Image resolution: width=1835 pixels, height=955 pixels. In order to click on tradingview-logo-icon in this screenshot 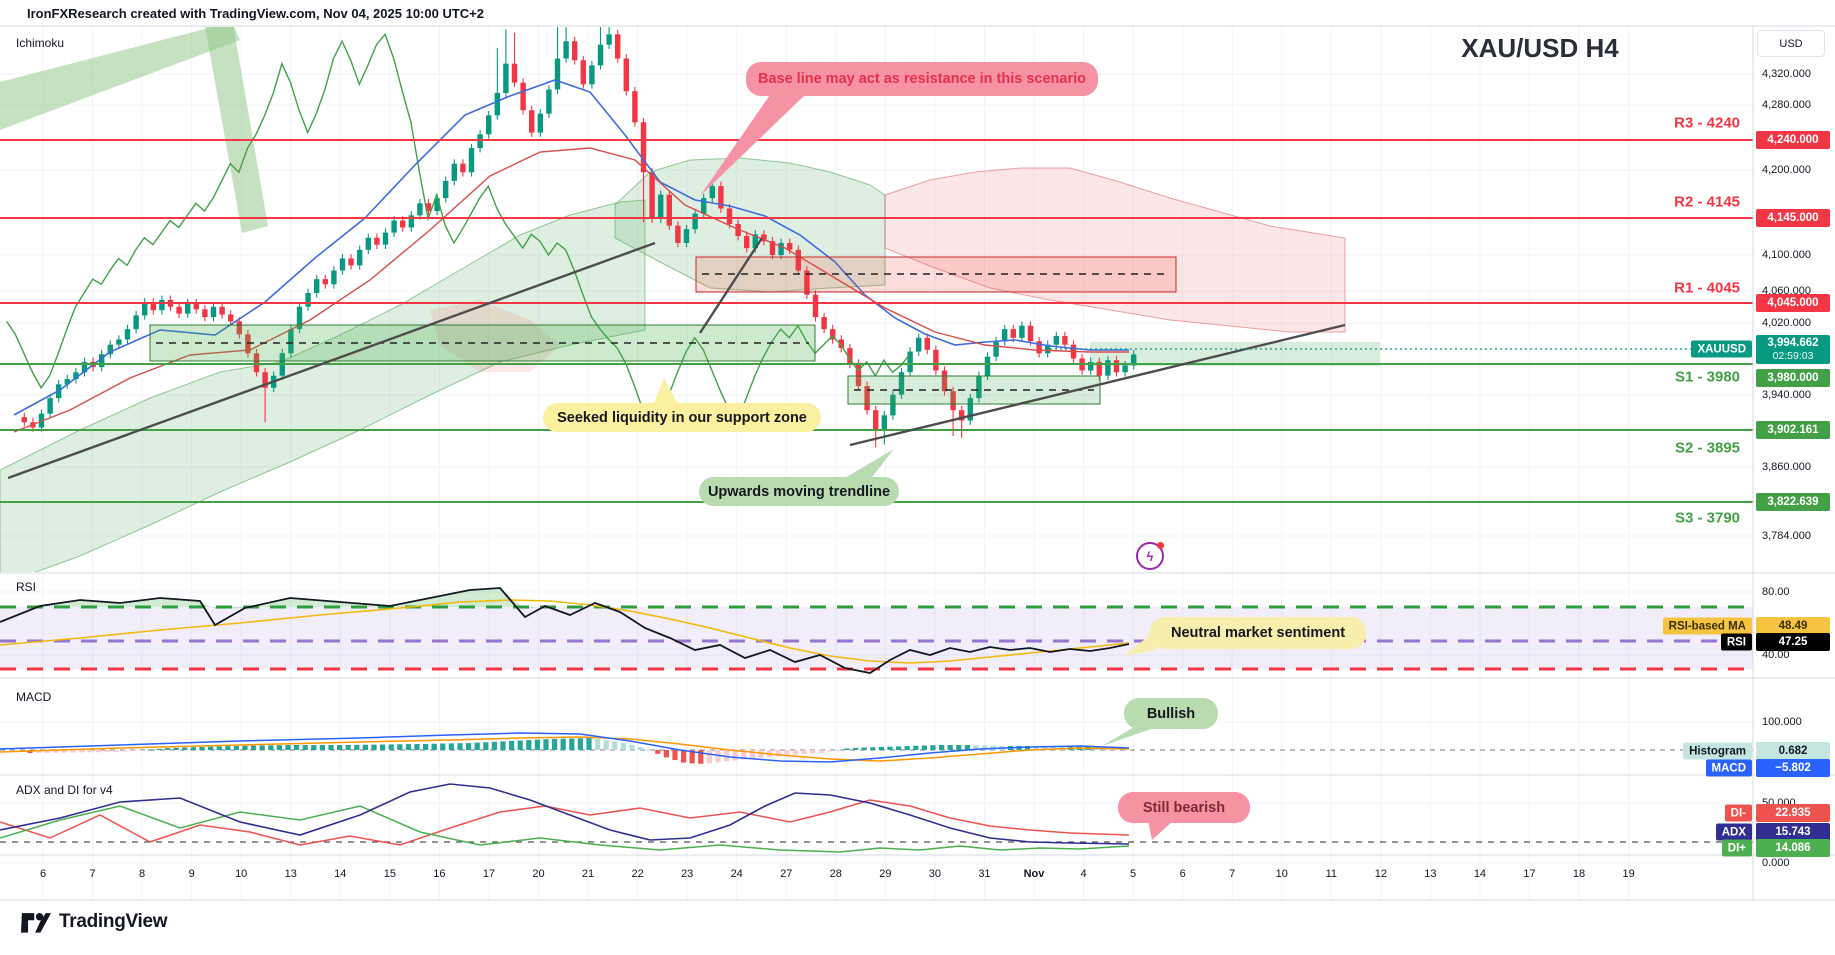, I will do `click(36, 923)`.